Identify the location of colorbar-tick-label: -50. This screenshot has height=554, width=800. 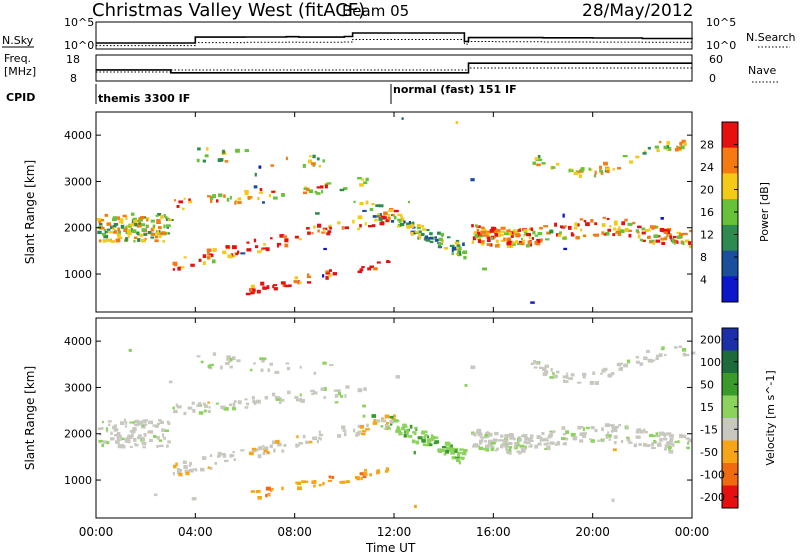
(709, 452).